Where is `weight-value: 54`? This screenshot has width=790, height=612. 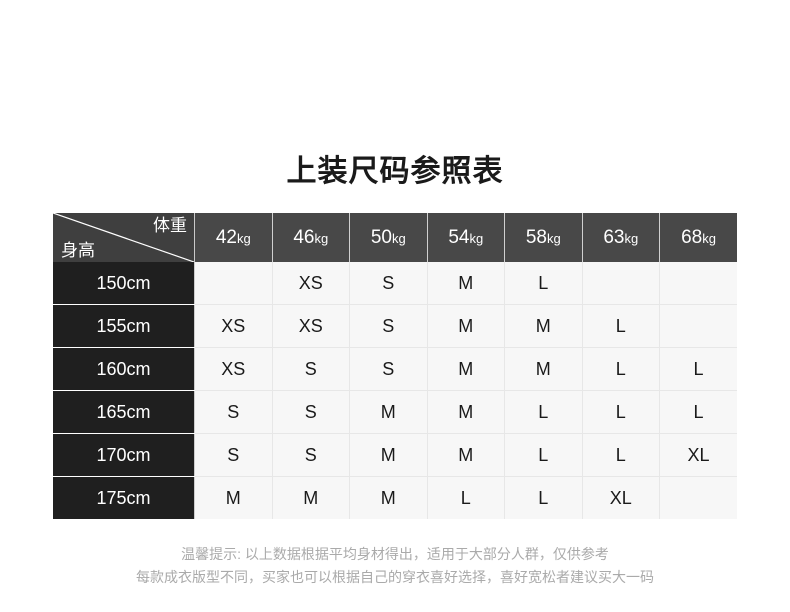 weight-value: 54 is located at coordinates (459, 237).